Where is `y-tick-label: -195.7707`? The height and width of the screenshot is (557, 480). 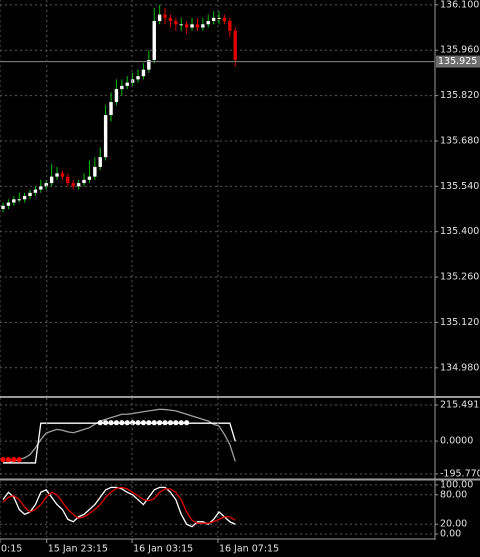 y-tick-label: -195.7707 is located at coordinates (460, 474).